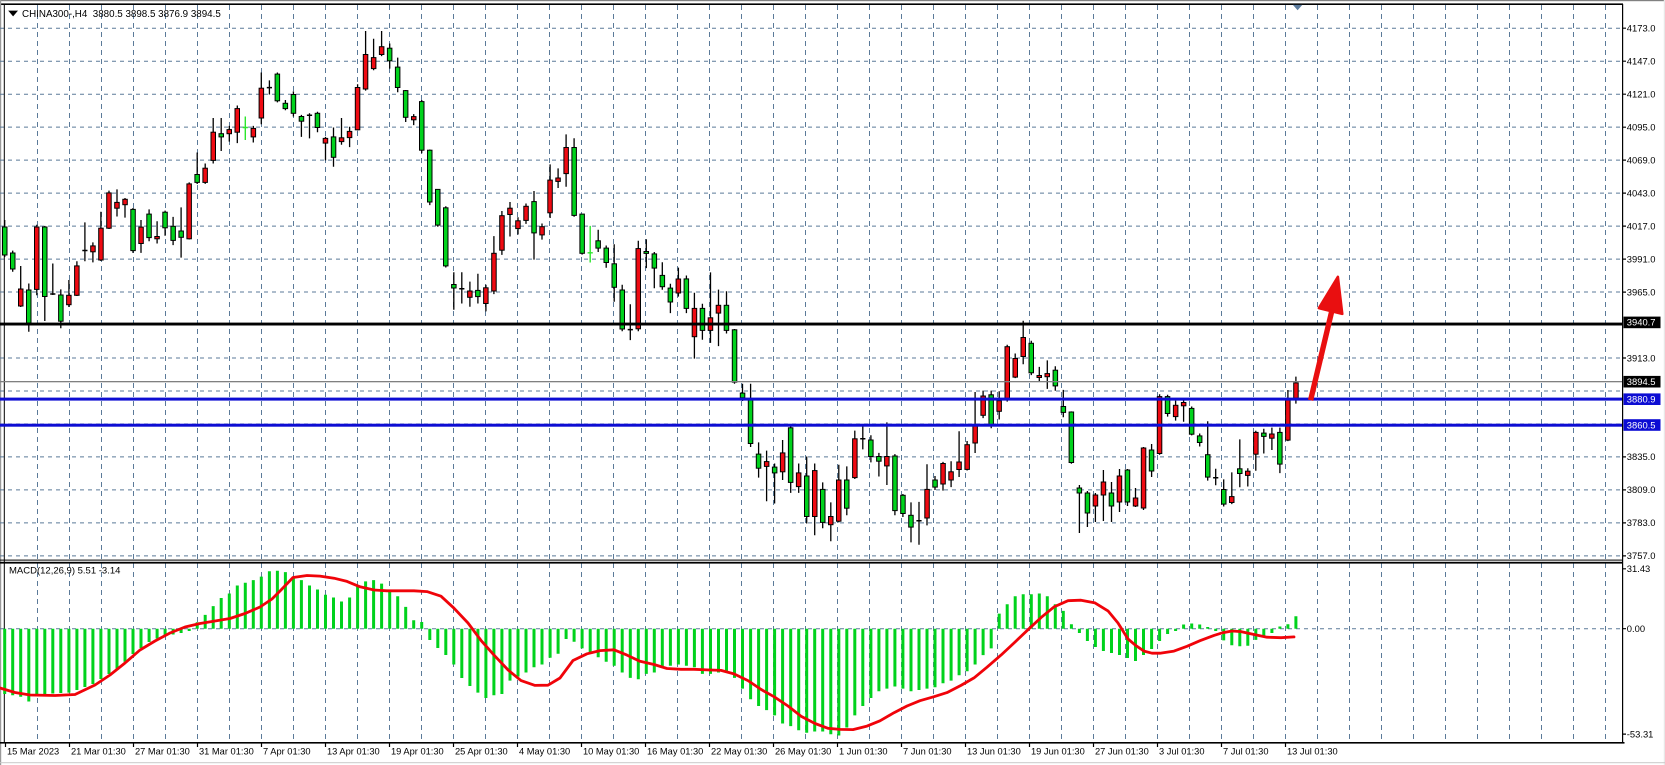 The width and height of the screenshot is (1665, 765). I want to click on svg-text: 13 Apr 01:30, so click(353, 751).